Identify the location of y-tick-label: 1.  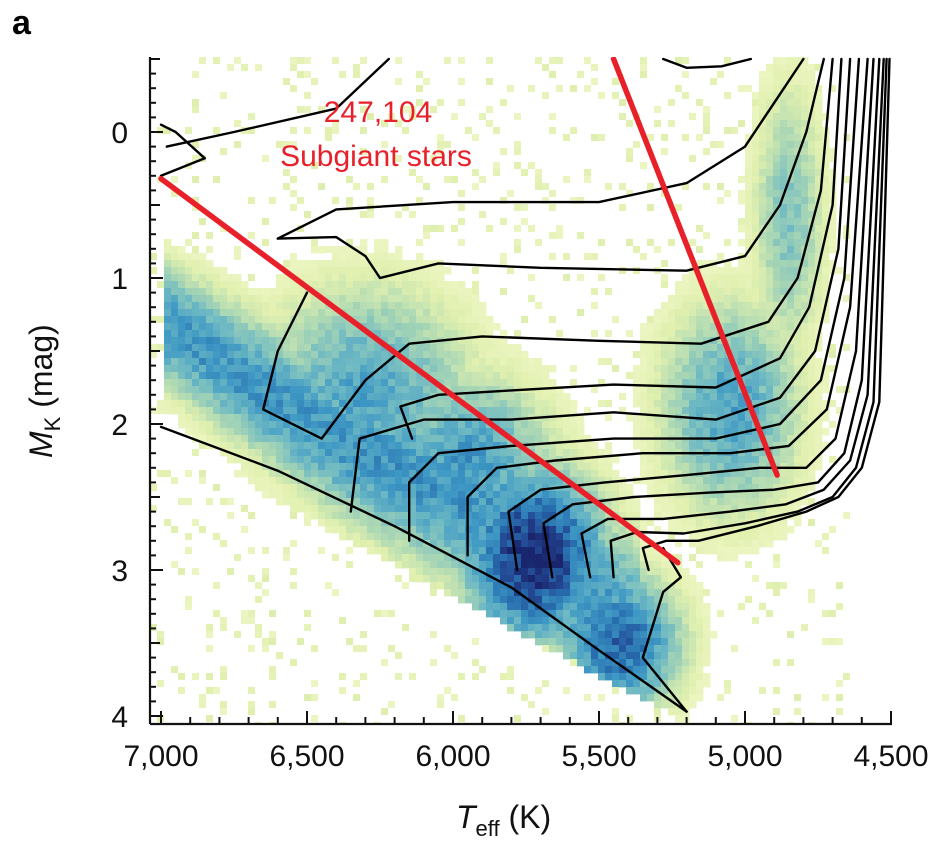
(119, 279).